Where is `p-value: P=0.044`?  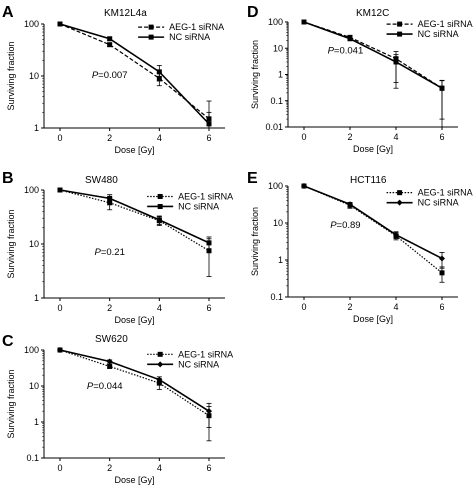
p-value: P=0.044 is located at coordinates (105, 386).